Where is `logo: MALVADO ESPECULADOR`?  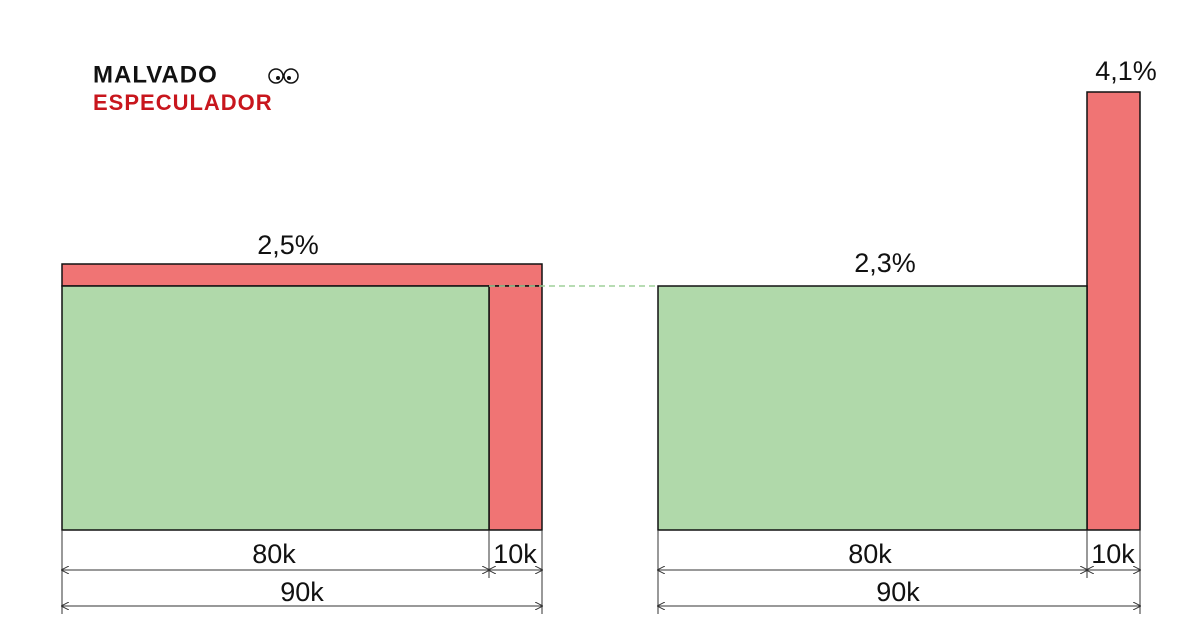 logo: MALVADO ESPECULADOR is located at coordinates (196, 88).